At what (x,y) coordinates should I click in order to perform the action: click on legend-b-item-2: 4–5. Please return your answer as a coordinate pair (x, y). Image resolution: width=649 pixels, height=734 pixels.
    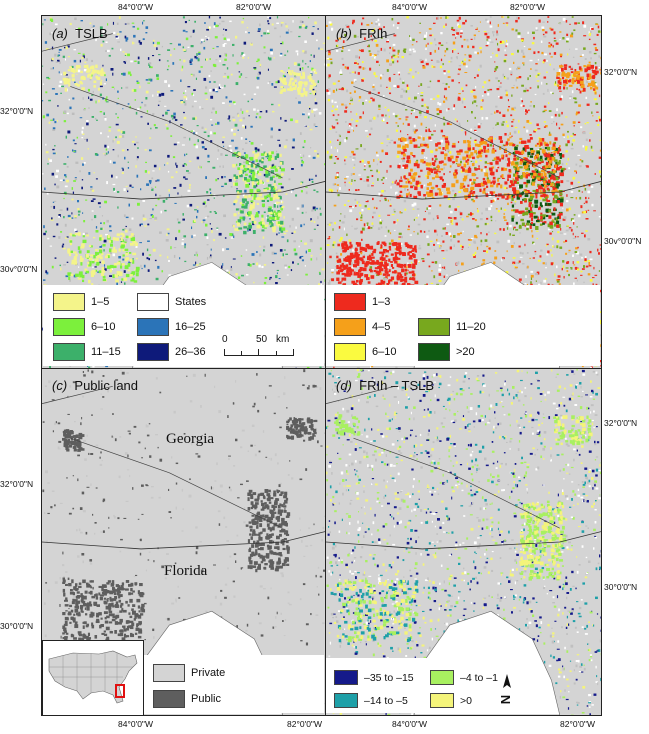
    Looking at the image, I should click on (362, 327).